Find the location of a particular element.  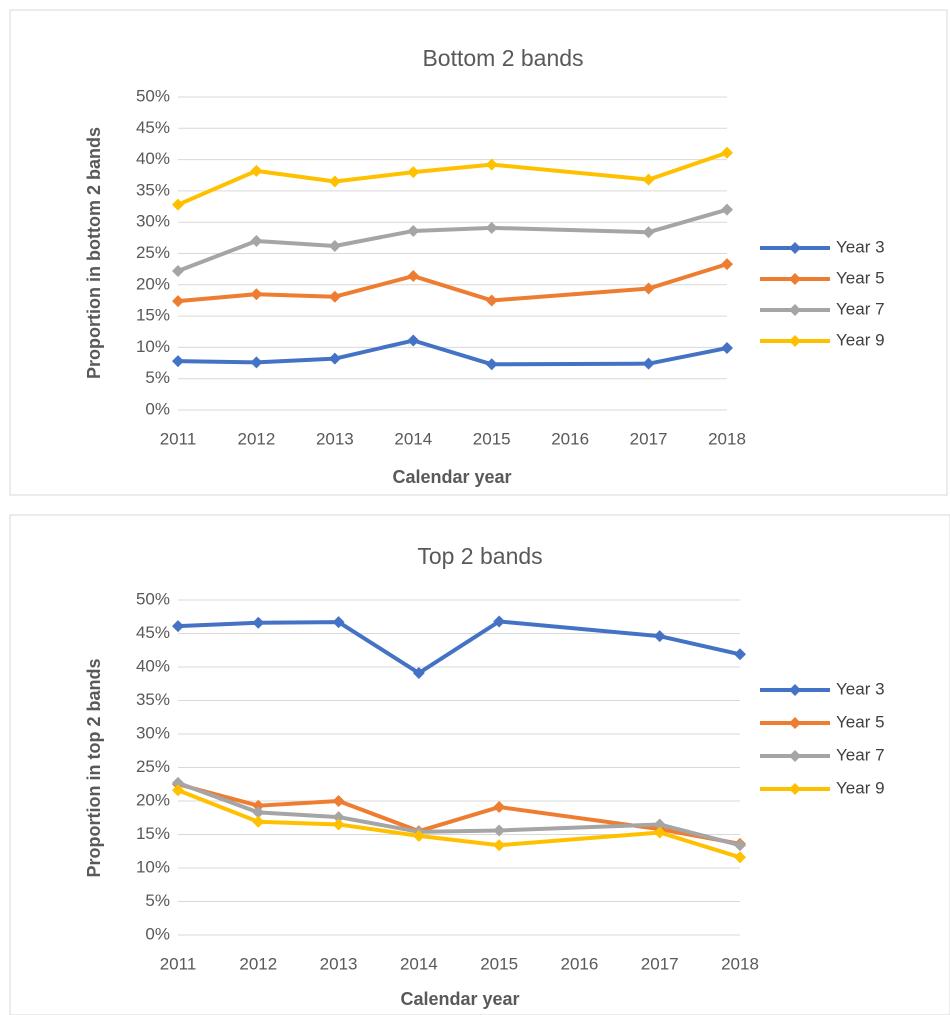

y-tick-label: 25% is located at coordinates (153, 766).